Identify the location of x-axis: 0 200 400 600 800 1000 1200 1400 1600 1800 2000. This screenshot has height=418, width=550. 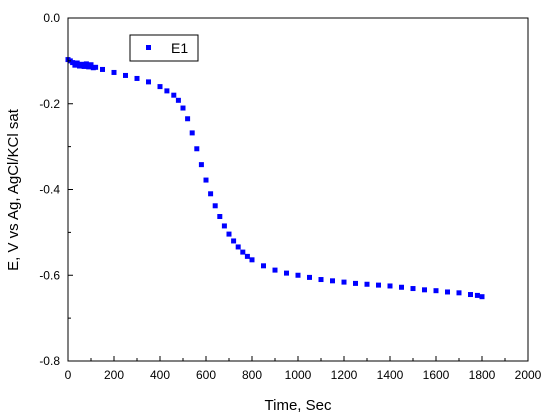
(303, 369).